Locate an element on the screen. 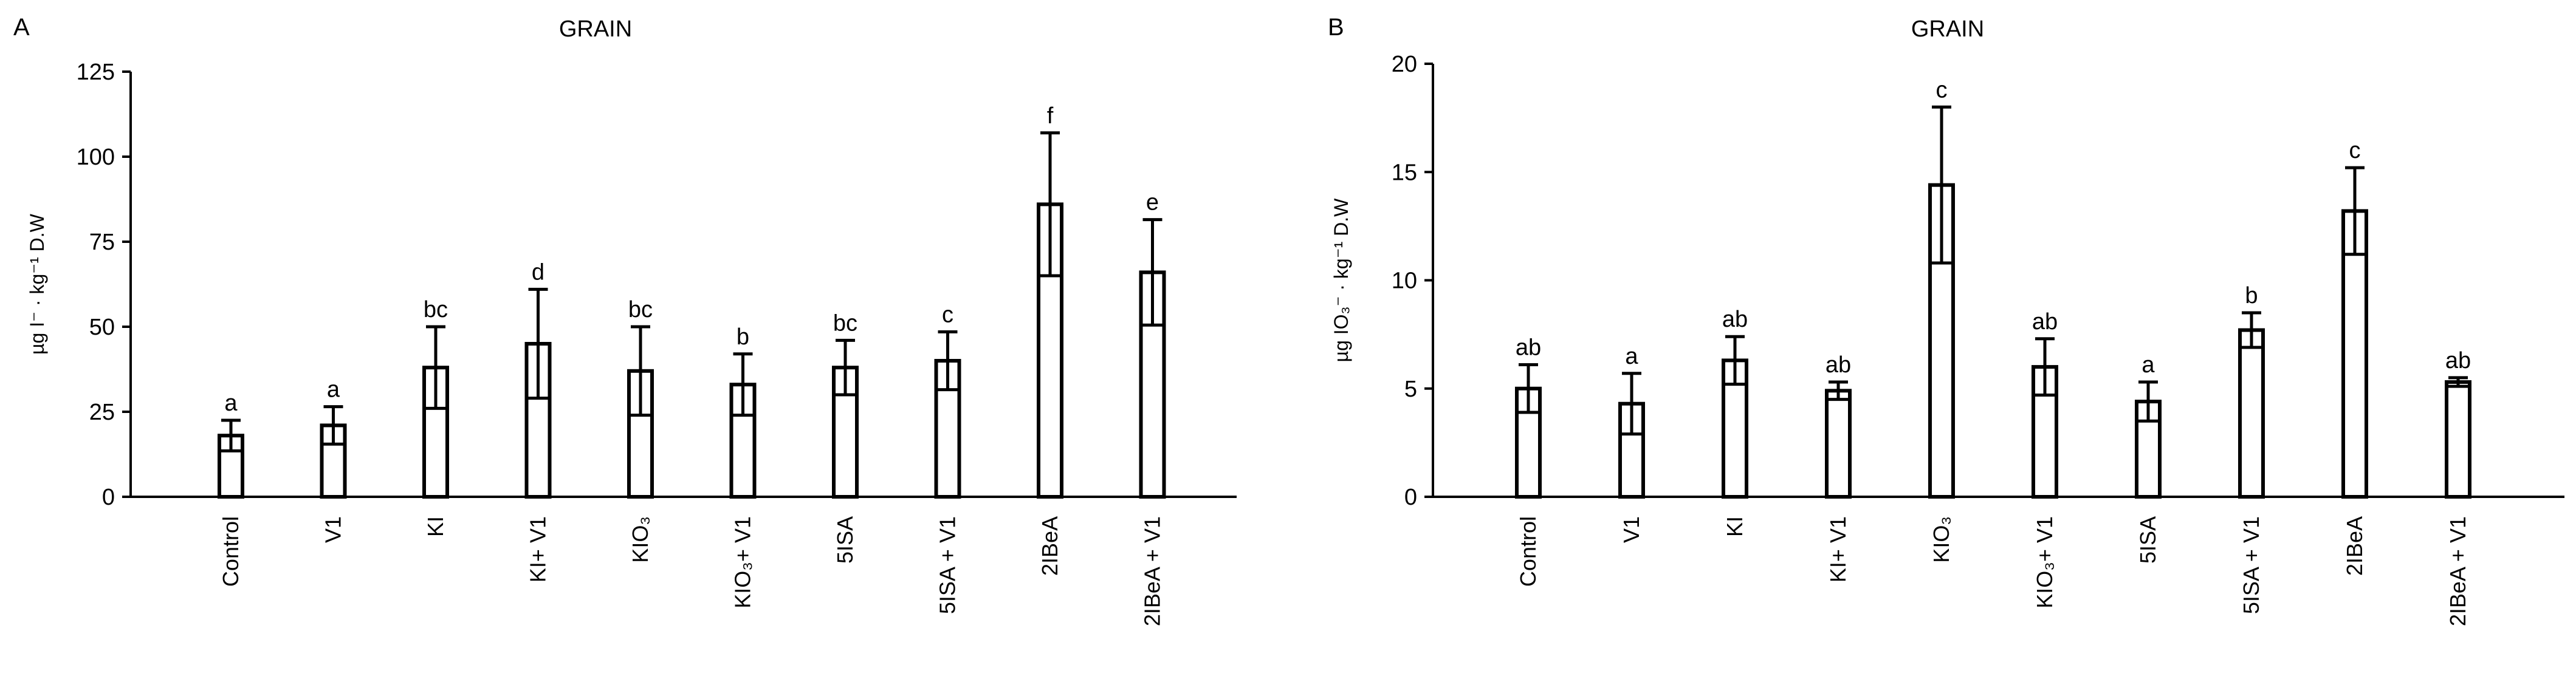 The width and height of the screenshot is (2576, 679). y-tick-label: 15 is located at coordinates (1404, 172).